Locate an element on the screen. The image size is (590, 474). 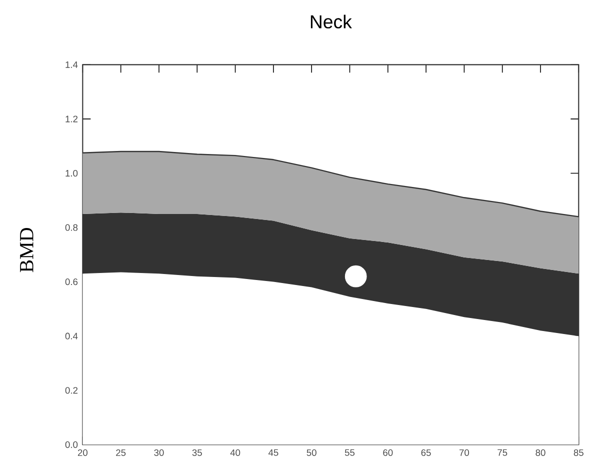
x-tick-label: 75 is located at coordinates (503, 452).